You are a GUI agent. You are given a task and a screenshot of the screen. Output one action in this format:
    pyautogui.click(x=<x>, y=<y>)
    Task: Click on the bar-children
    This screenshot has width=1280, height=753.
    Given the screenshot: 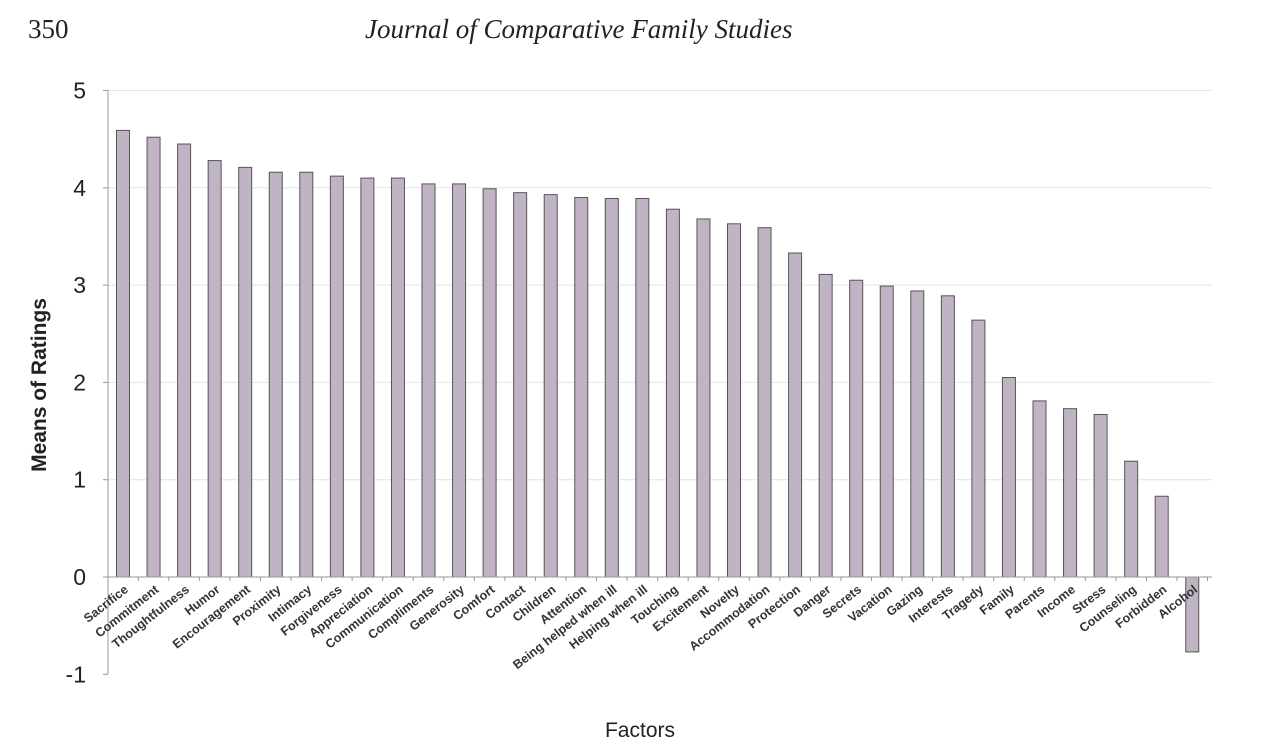 What is the action you would take?
    pyautogui.click(x=550, y=386)
    